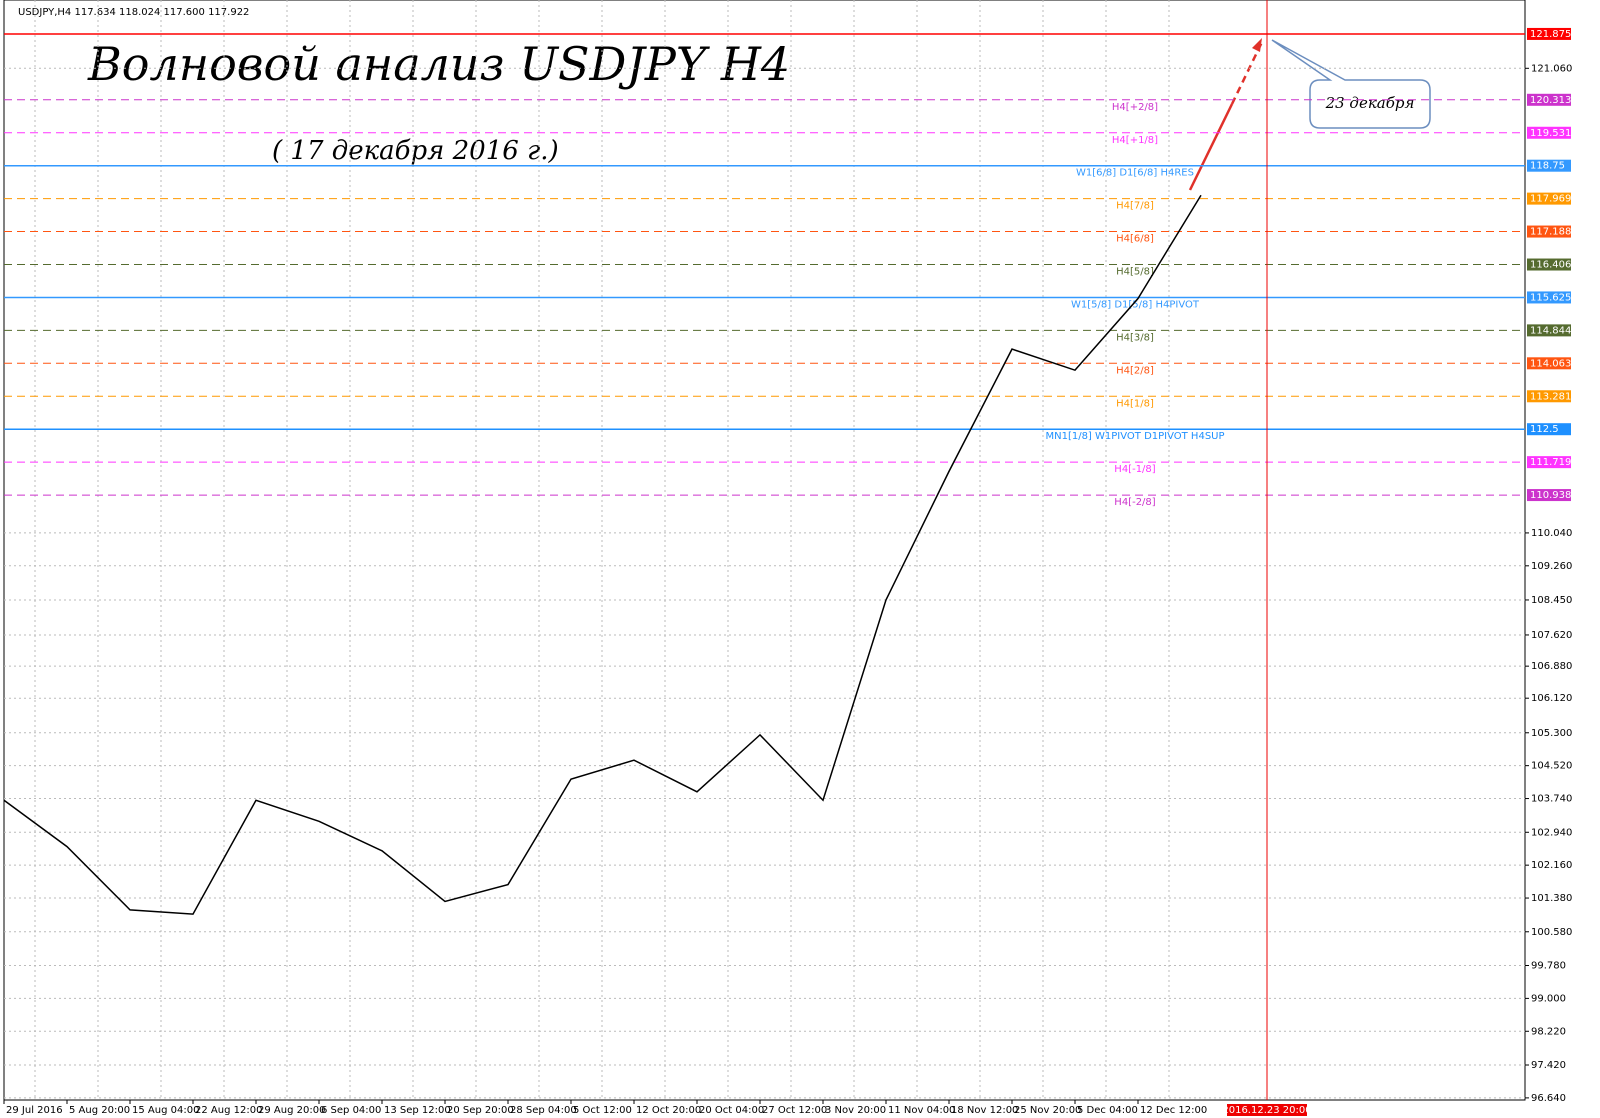 The height and width of the screenshot is (1118, 1600). I want to click on y-tick-label: 121.060, so click(1551, 68).